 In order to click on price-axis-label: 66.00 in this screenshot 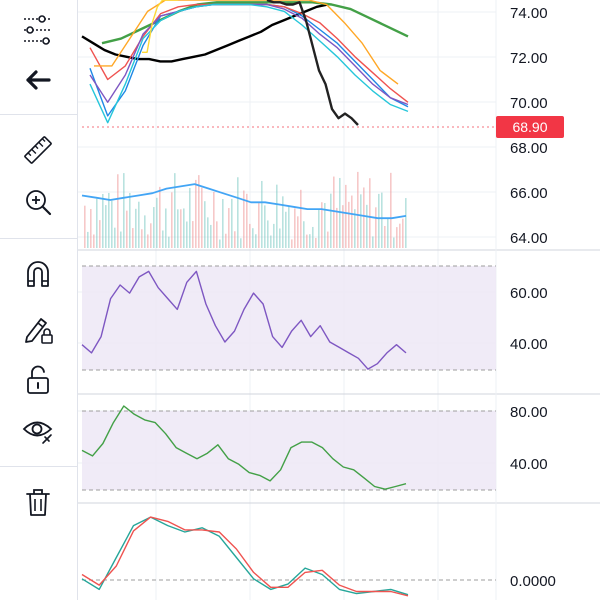, I will do `click(529, 193)`.